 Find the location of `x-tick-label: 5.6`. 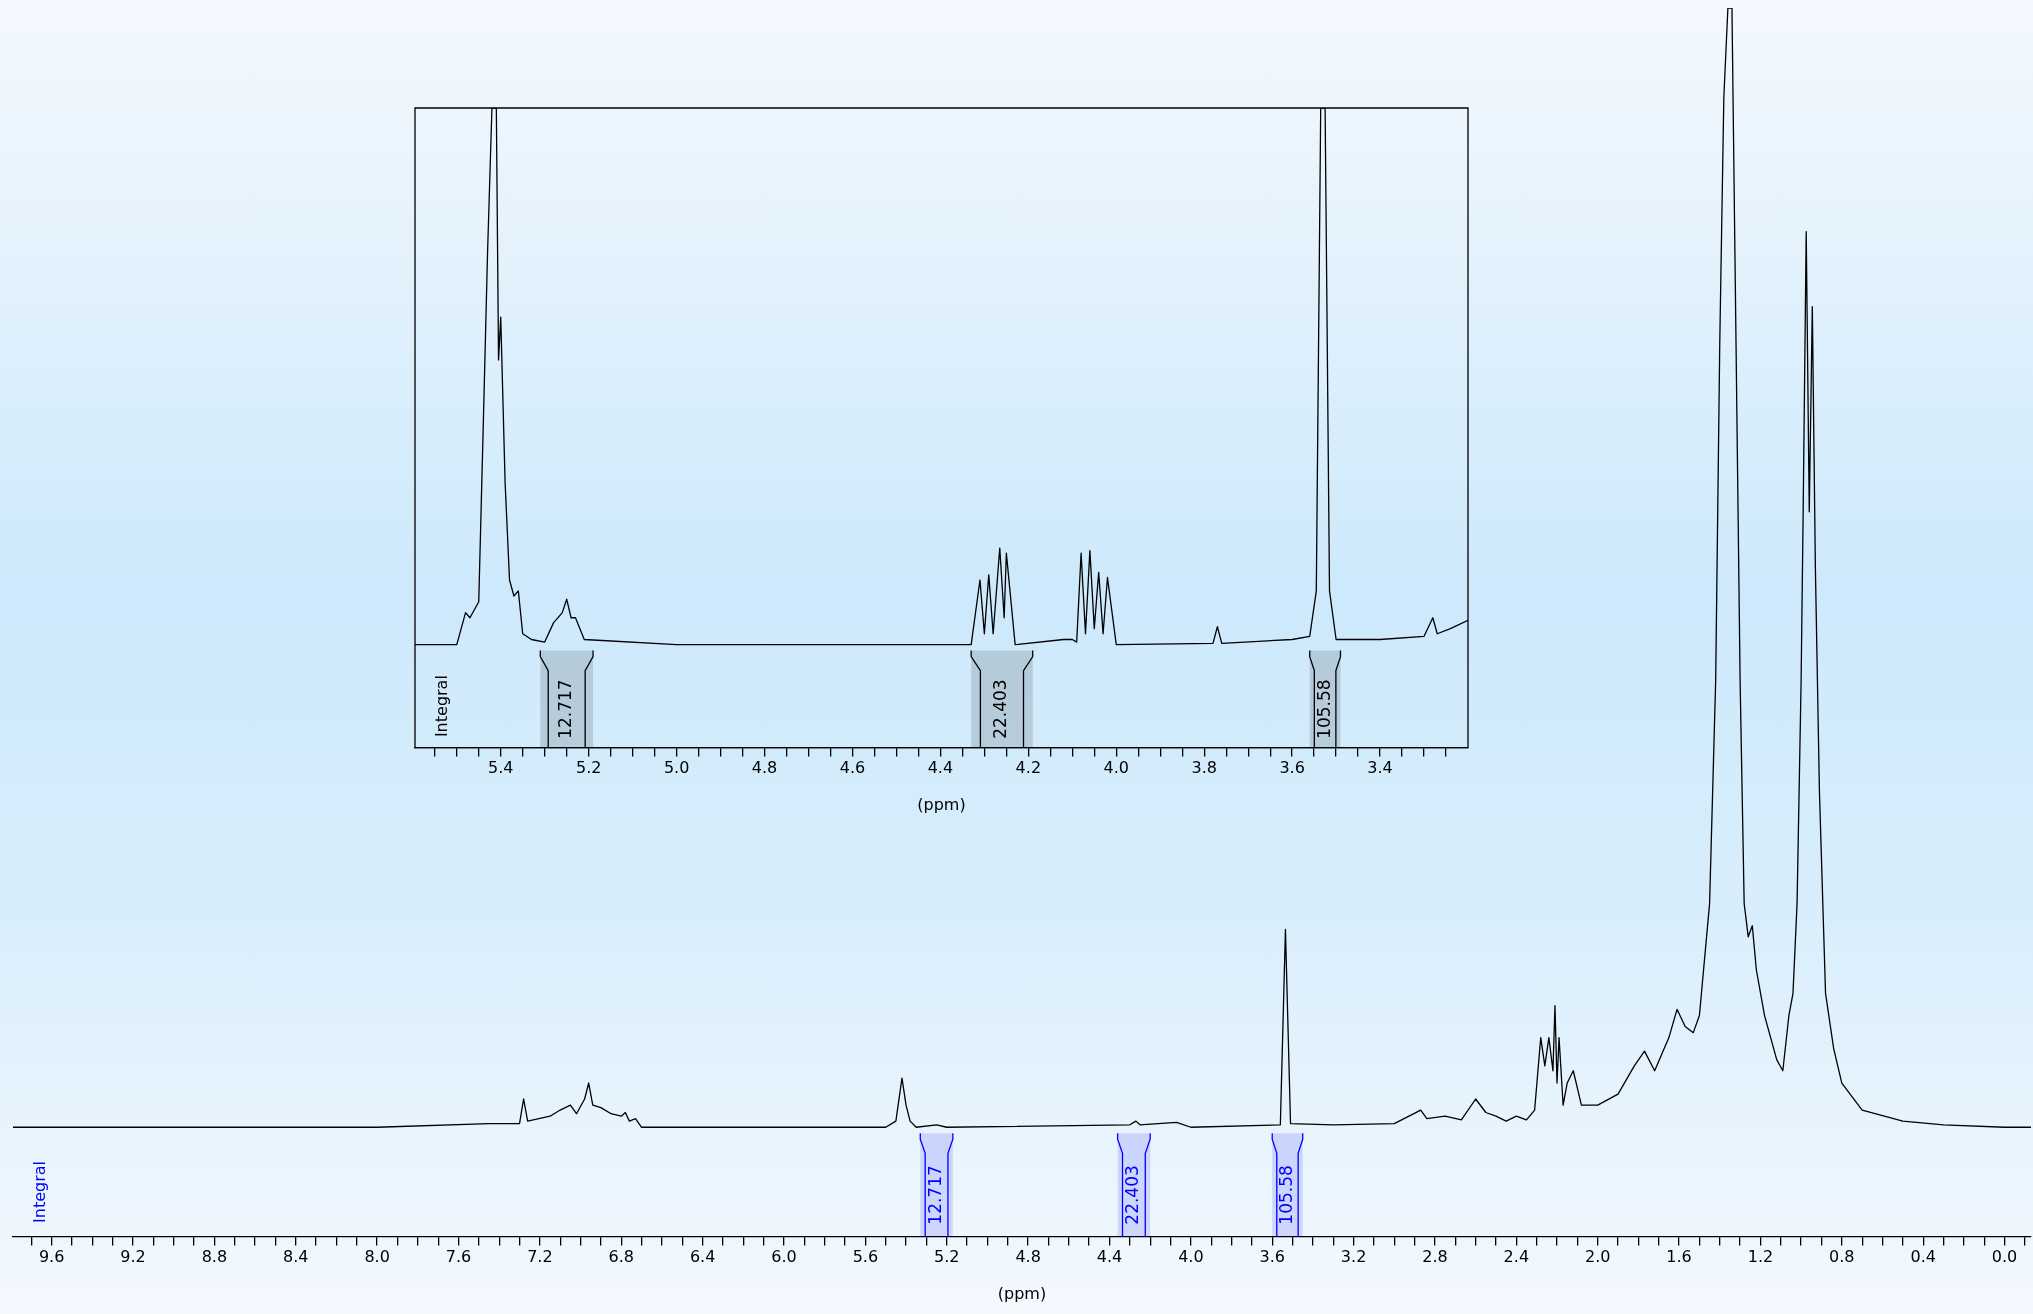

x-tick-label: 5.6 is located at coordinates (865, 1257).